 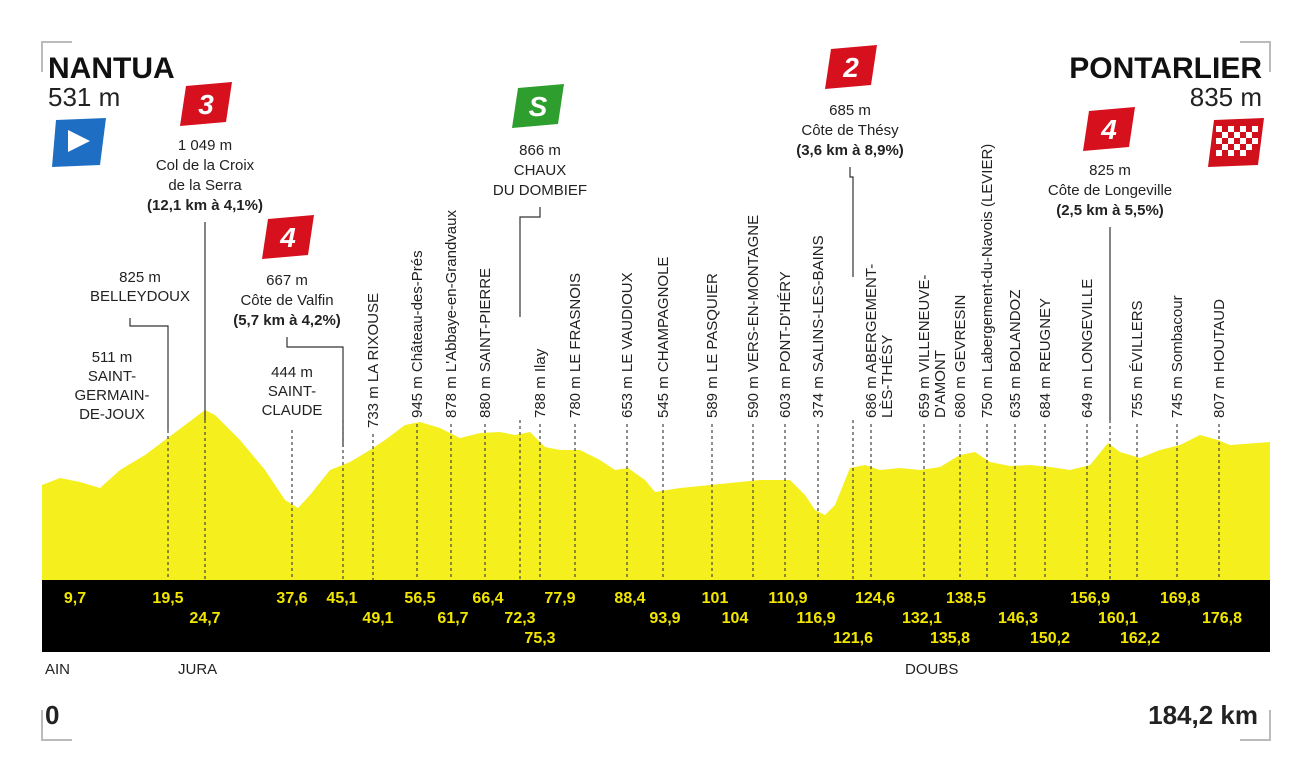 I want to click on waypoint-label: 878 m L'Abbaye-en-Grandvaux, so click(x=451, y=314).